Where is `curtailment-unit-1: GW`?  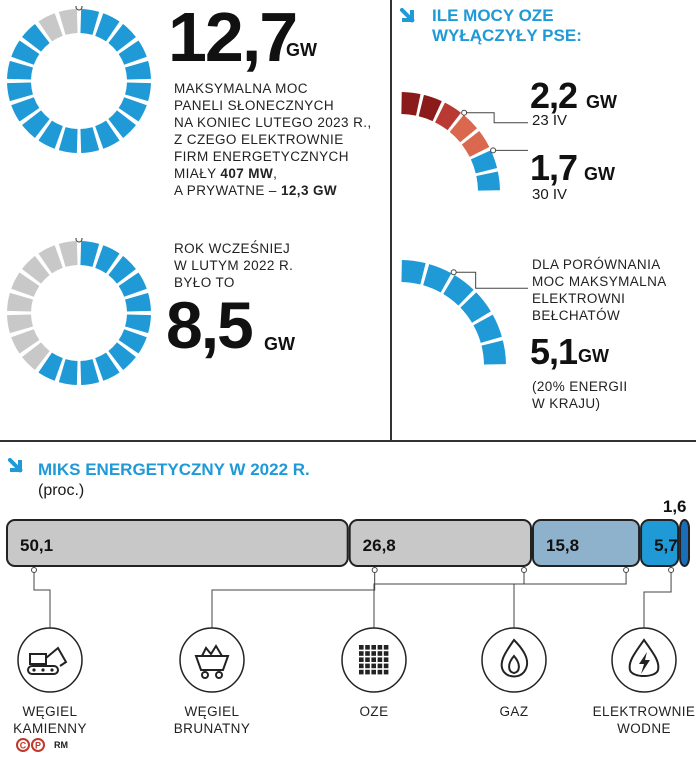
curtailment-unit-1: GW is located at coordinates (601, 102).